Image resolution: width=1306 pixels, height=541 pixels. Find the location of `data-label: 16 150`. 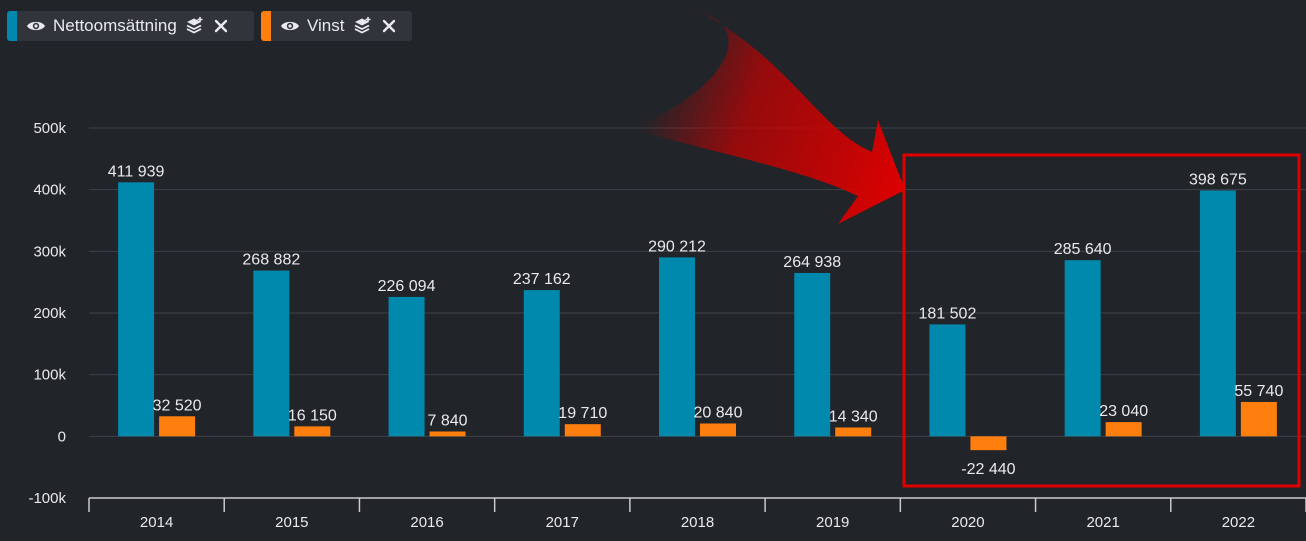

data-label: 16 150 is located at coordinates (312, 415).